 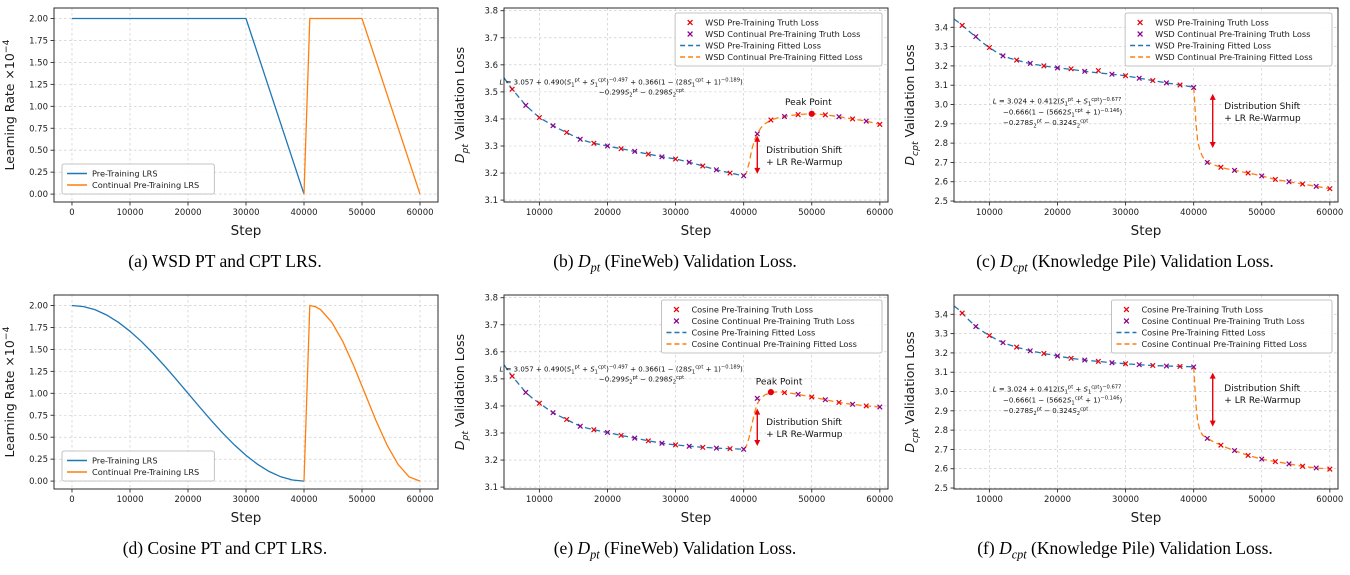 I want to click on svg-text: WSD Pre-Training Fitted Loss, so click(x=1213, y=46).